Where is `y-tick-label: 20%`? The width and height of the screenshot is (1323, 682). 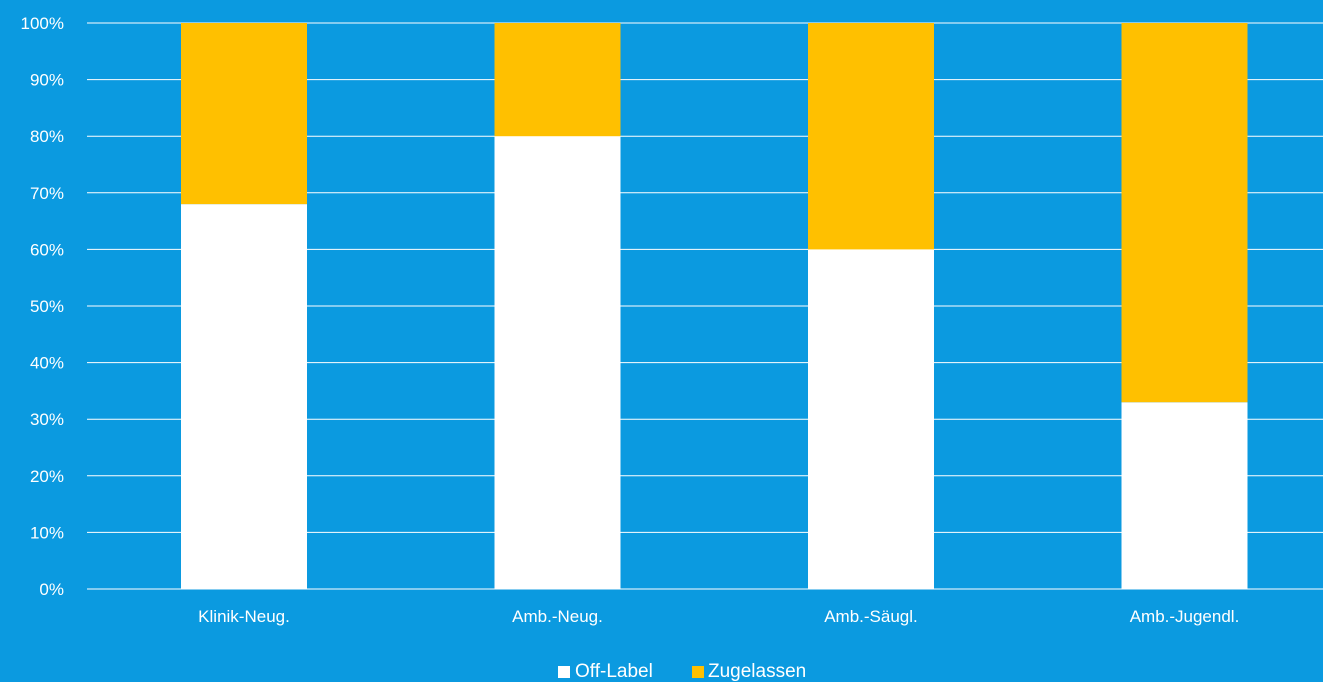 y-tick-label: 20% is located at coordinates (47, 476).